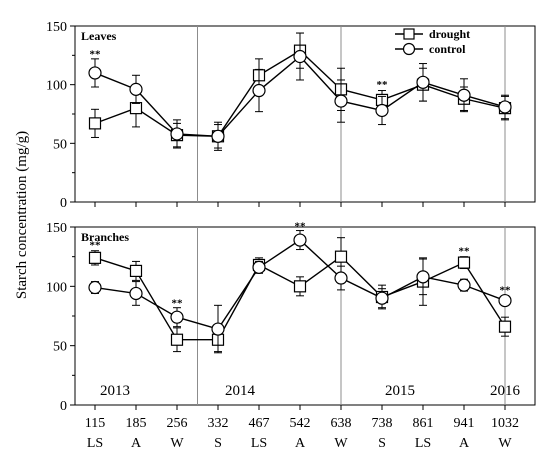  Describe the element at coordinates (400, 391) in the screenshot. I see `year-label-2015: 2015` at that location.